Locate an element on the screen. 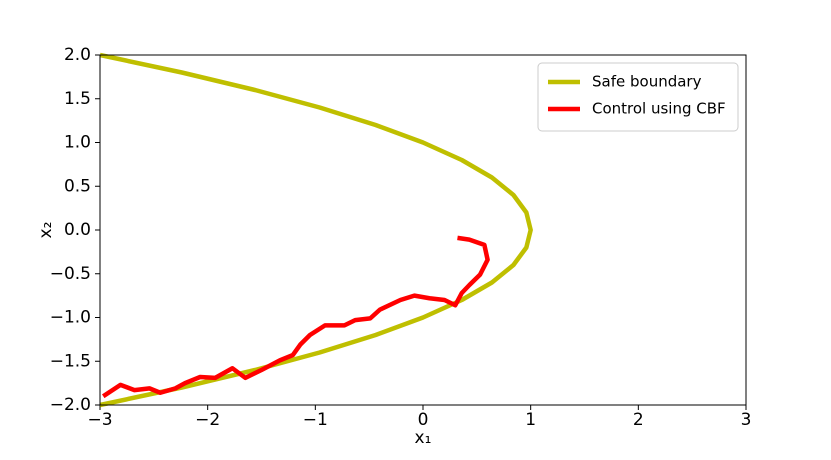 The height and width of the screenshot is (460, 831). legend-label: Safe boundary is located at coordinates (647, 82).